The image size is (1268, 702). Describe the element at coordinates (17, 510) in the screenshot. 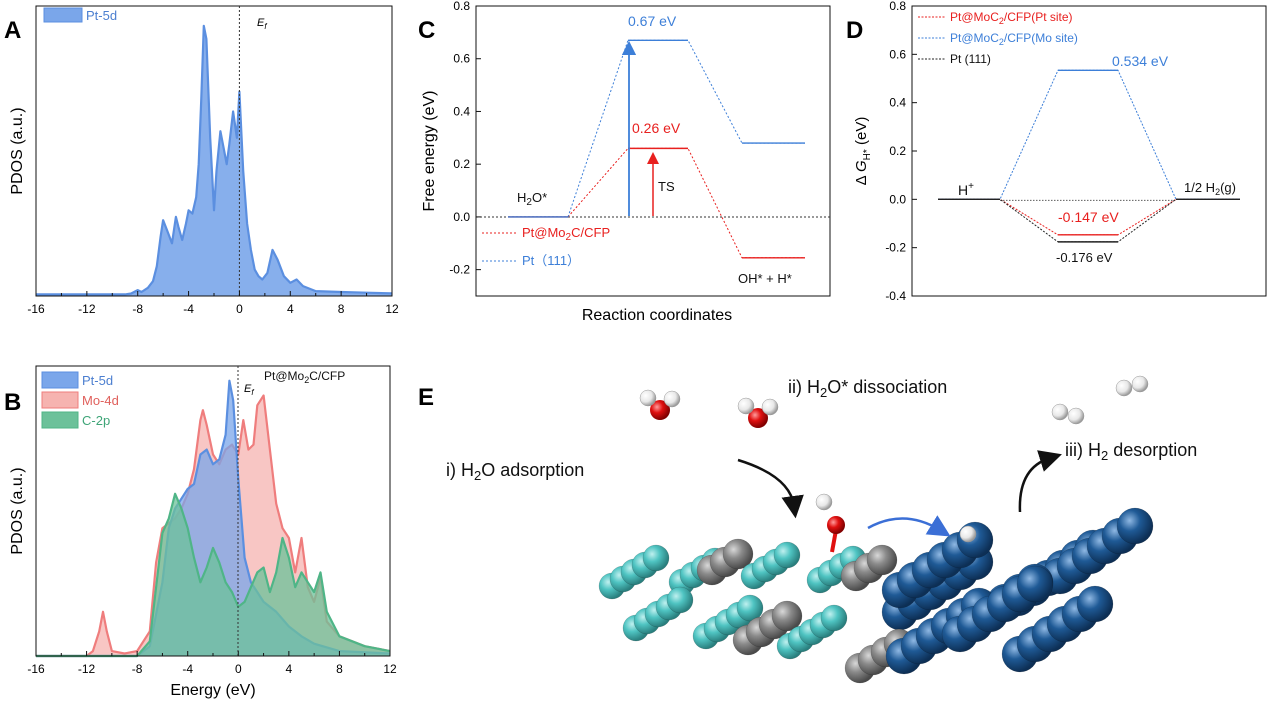

I see `panel-b-ylabel: PDOS (a.u.)` at that location.